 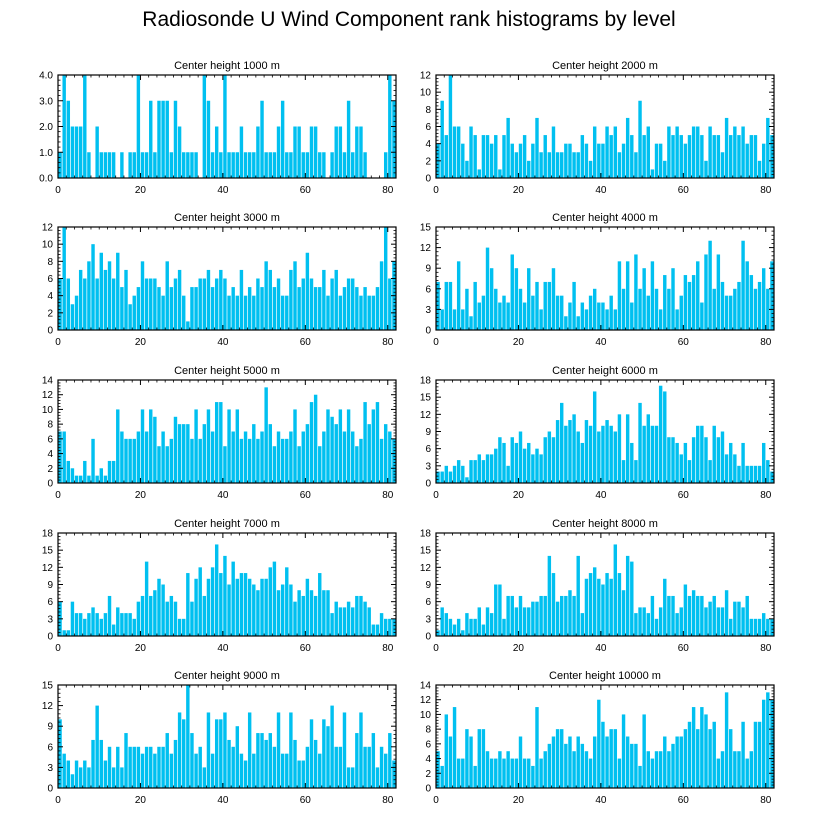 I want to click on x-tick-label: 80, so click(x=388, y=190).